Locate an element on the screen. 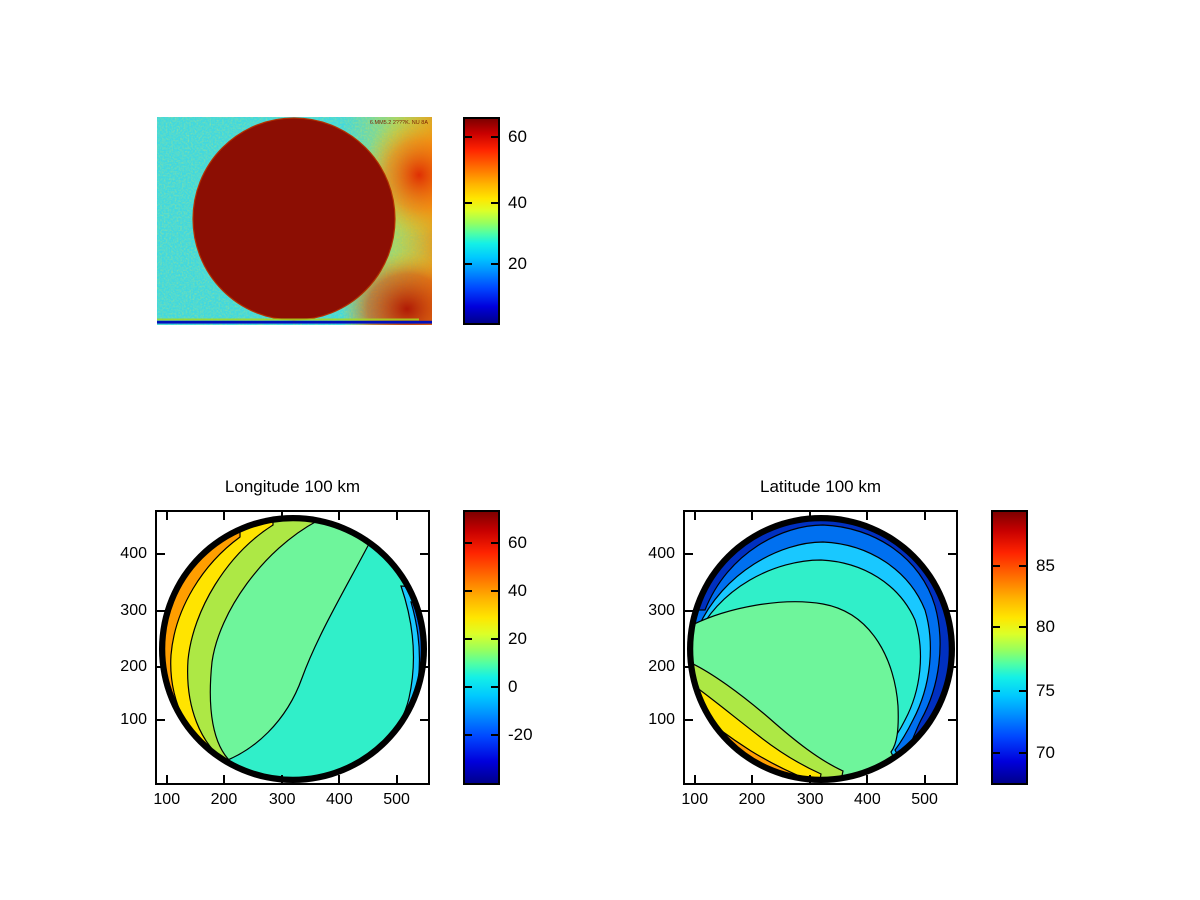 The width and height of the screenshot is (1200, 900). image-colorbar: 60 40 20 is located at coordinates (495, 221).